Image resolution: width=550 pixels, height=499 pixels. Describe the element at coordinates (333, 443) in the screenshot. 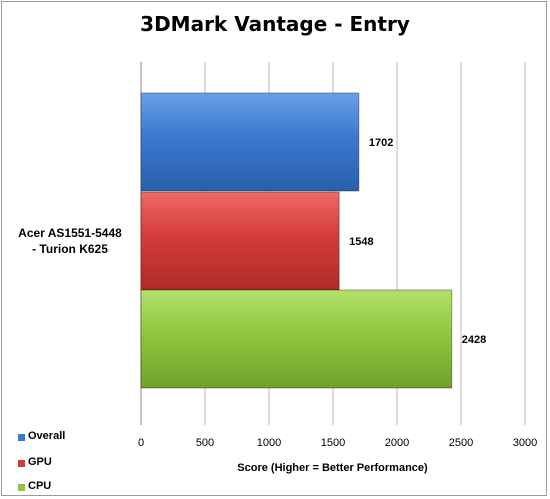

I see `x-tick-label: 1500` at that location.